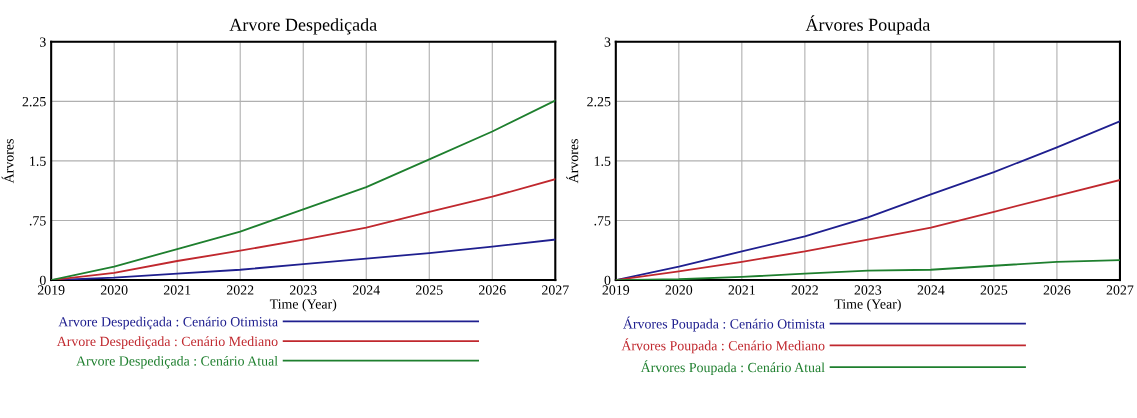 The image size is (1137, 418). I want to click on text: Arvore Despediçada : Cenário Atual, so click(177, 362).